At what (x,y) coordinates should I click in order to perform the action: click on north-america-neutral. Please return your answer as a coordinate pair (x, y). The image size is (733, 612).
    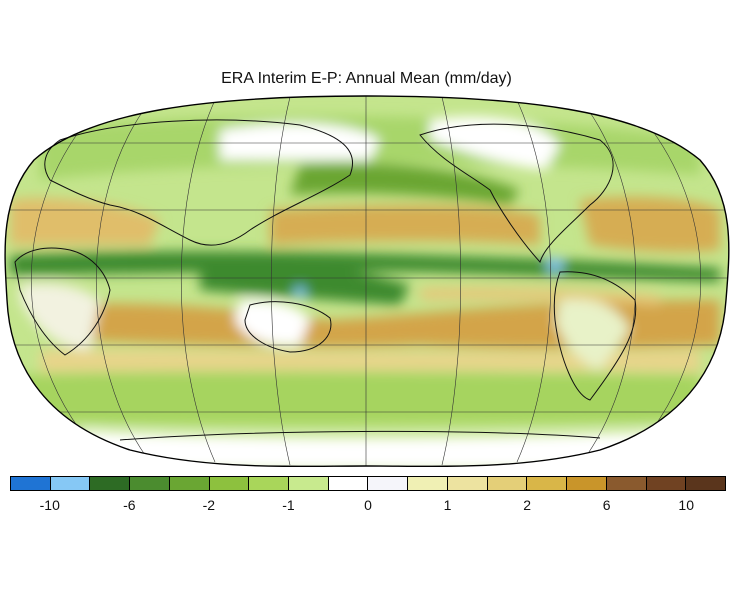
    Looking at the image, I should click on (495, 143).